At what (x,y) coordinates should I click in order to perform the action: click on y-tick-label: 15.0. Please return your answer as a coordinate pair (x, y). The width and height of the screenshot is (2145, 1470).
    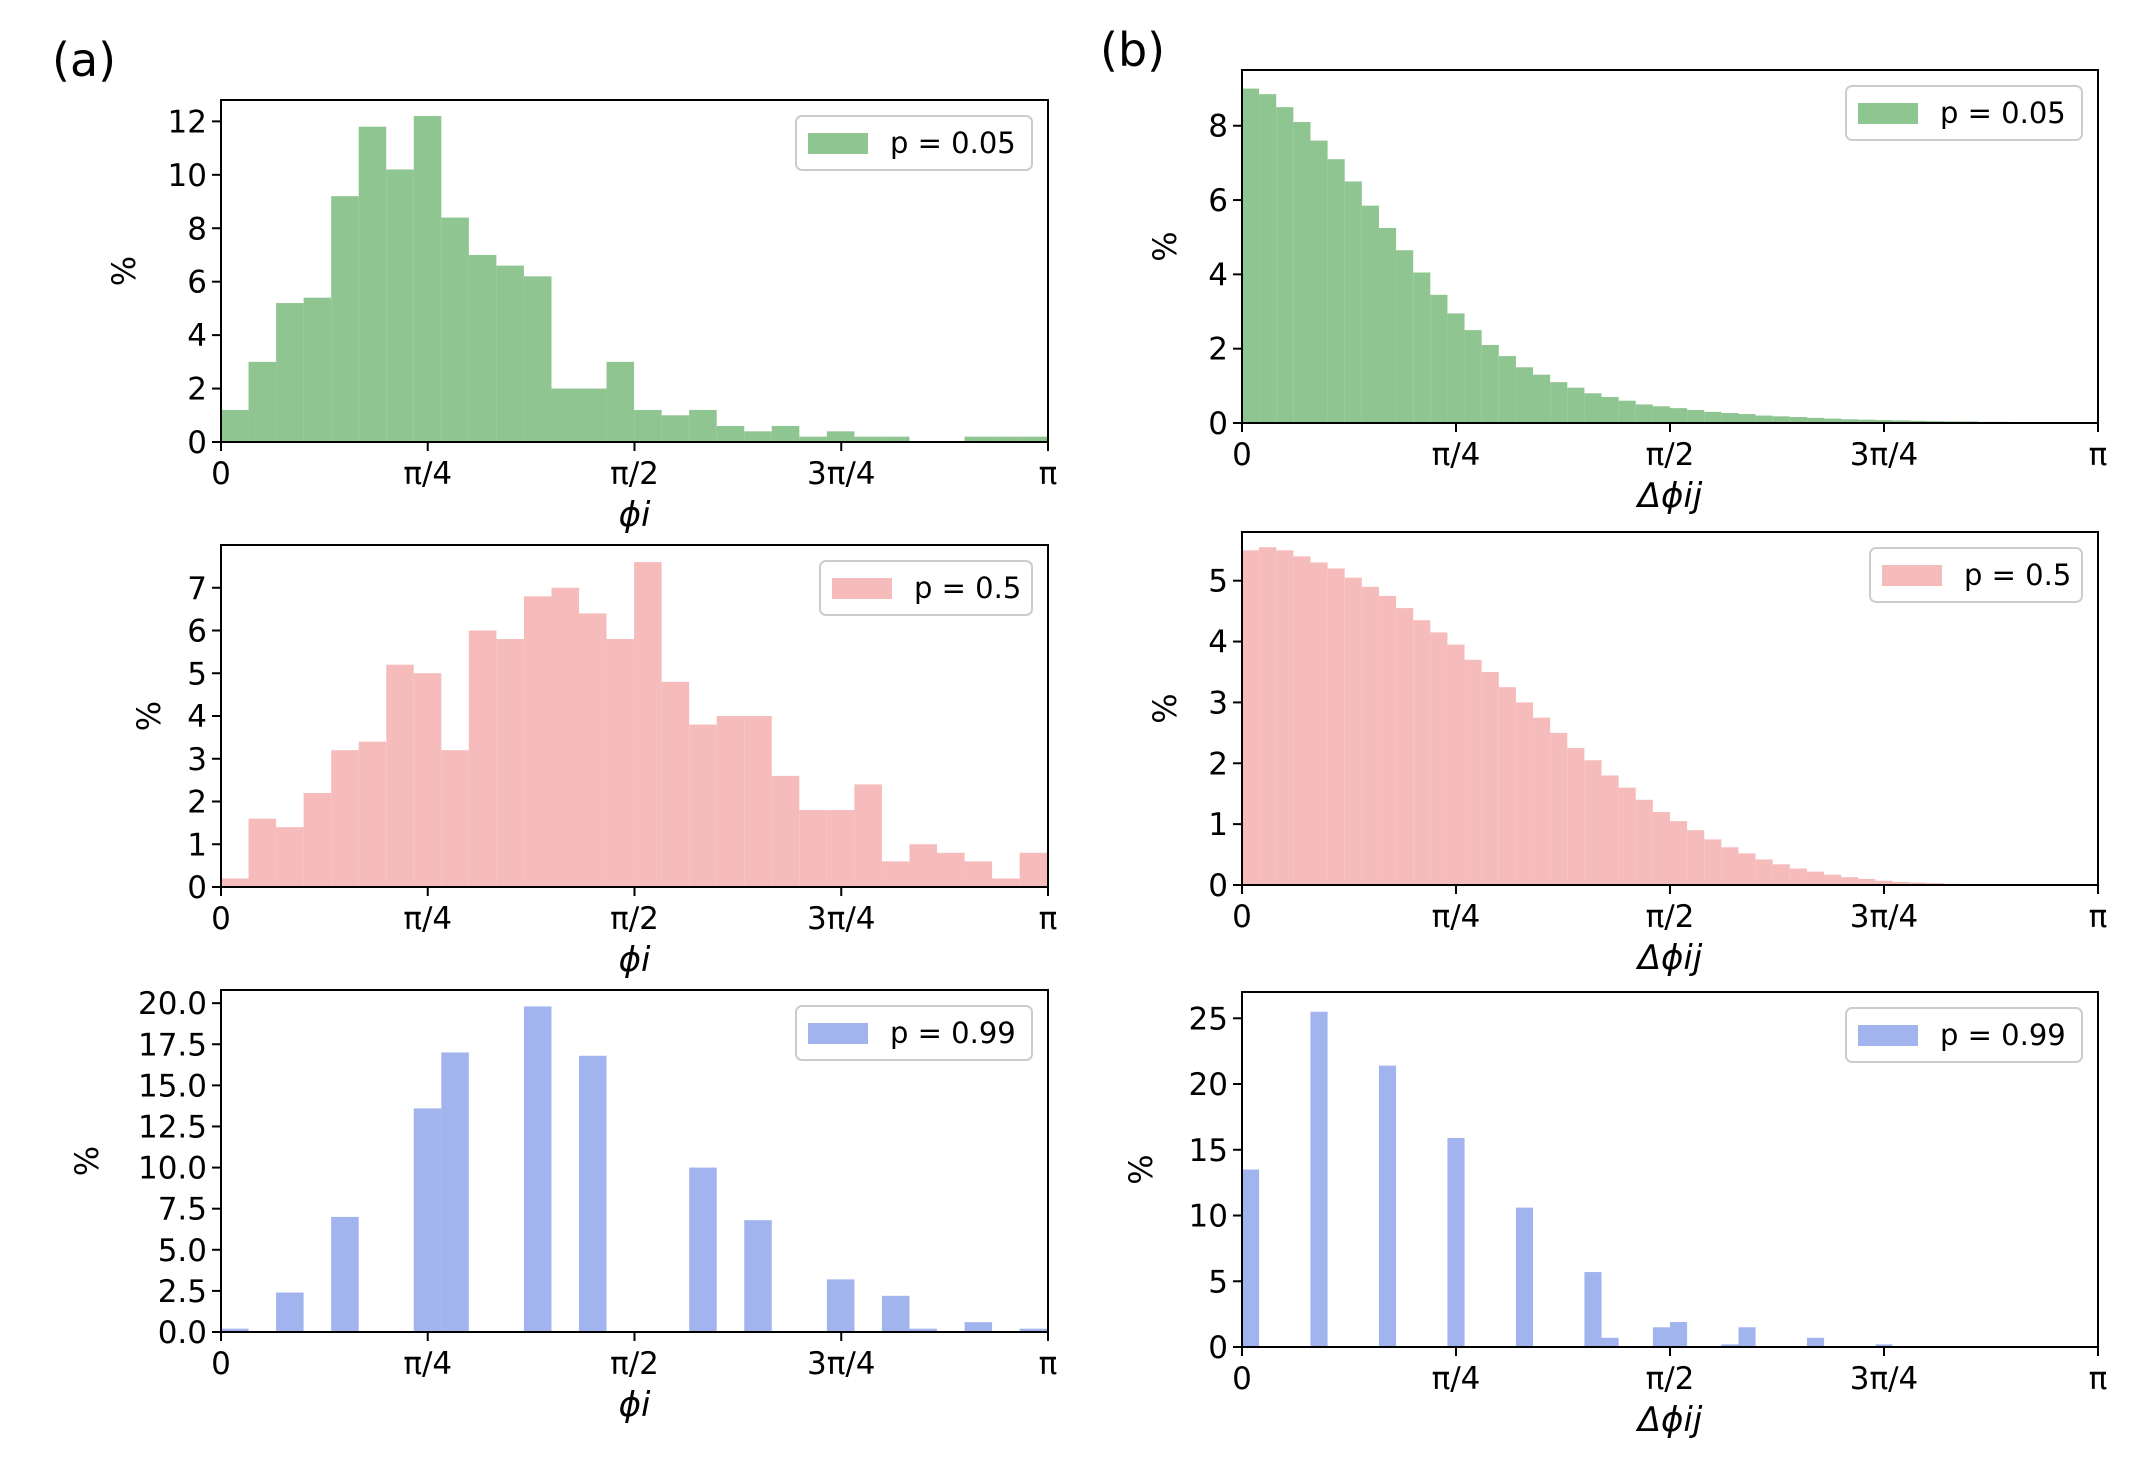
    Looking at the image, I should click on (172, 1086).